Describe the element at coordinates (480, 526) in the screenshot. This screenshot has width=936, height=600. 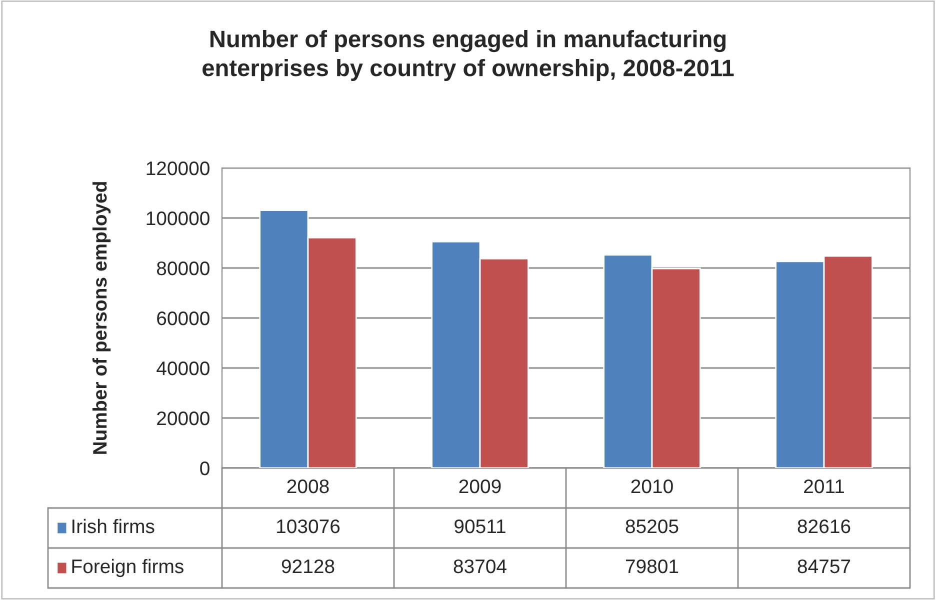
I see `data-label: 90511` at that location.